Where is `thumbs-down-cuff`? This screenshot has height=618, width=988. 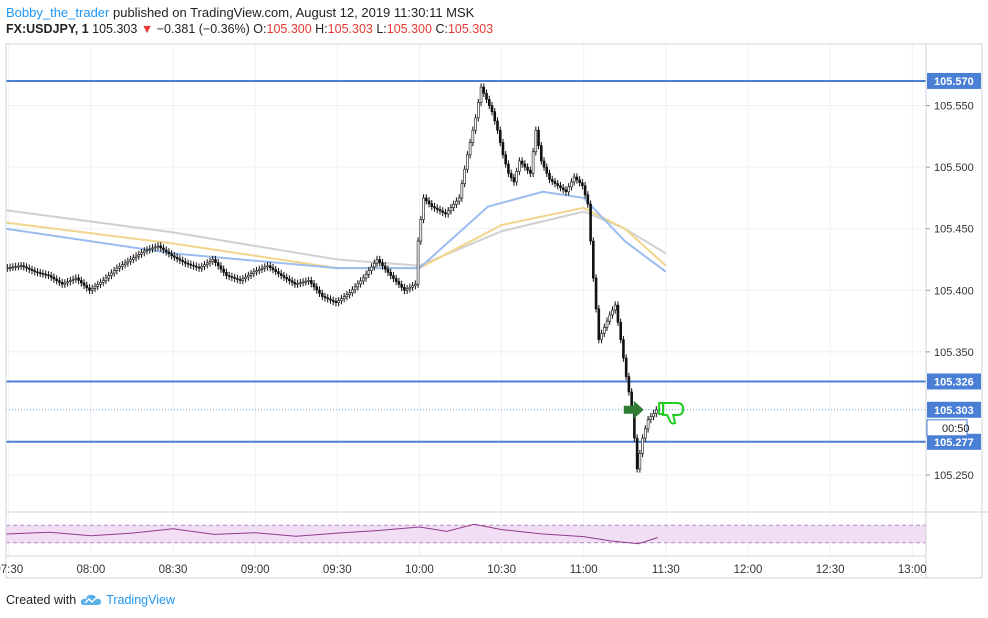
thumbs-down-cuff is located at coordinates (661, 409).